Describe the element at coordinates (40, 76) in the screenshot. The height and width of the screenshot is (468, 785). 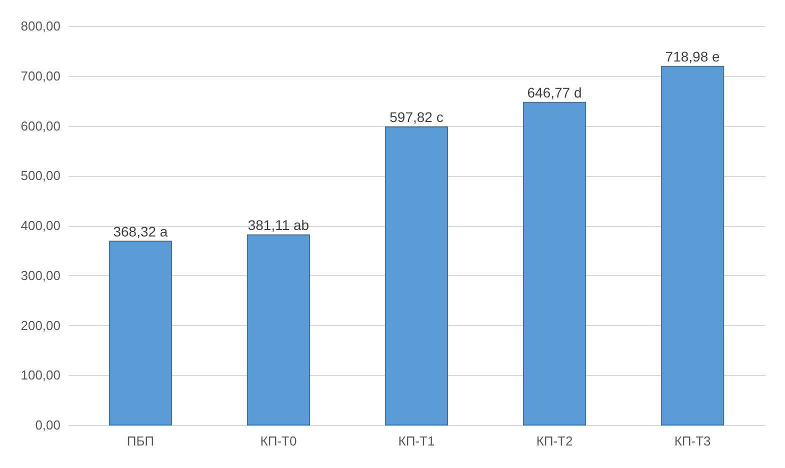
I see `y-tick-label: 700,00` at that location.